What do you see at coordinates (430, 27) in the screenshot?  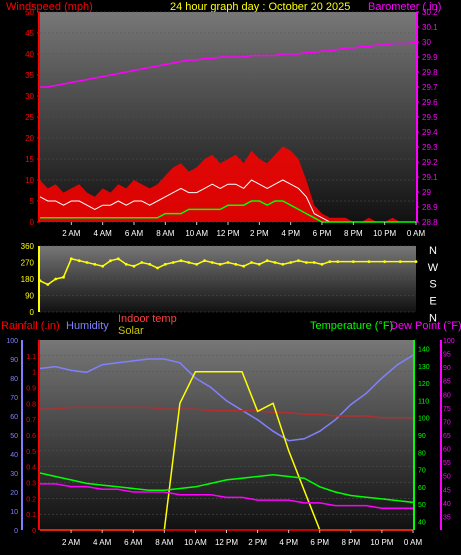 I see `barometer-tick-label: 30.1` at bounding box center [430, 27].